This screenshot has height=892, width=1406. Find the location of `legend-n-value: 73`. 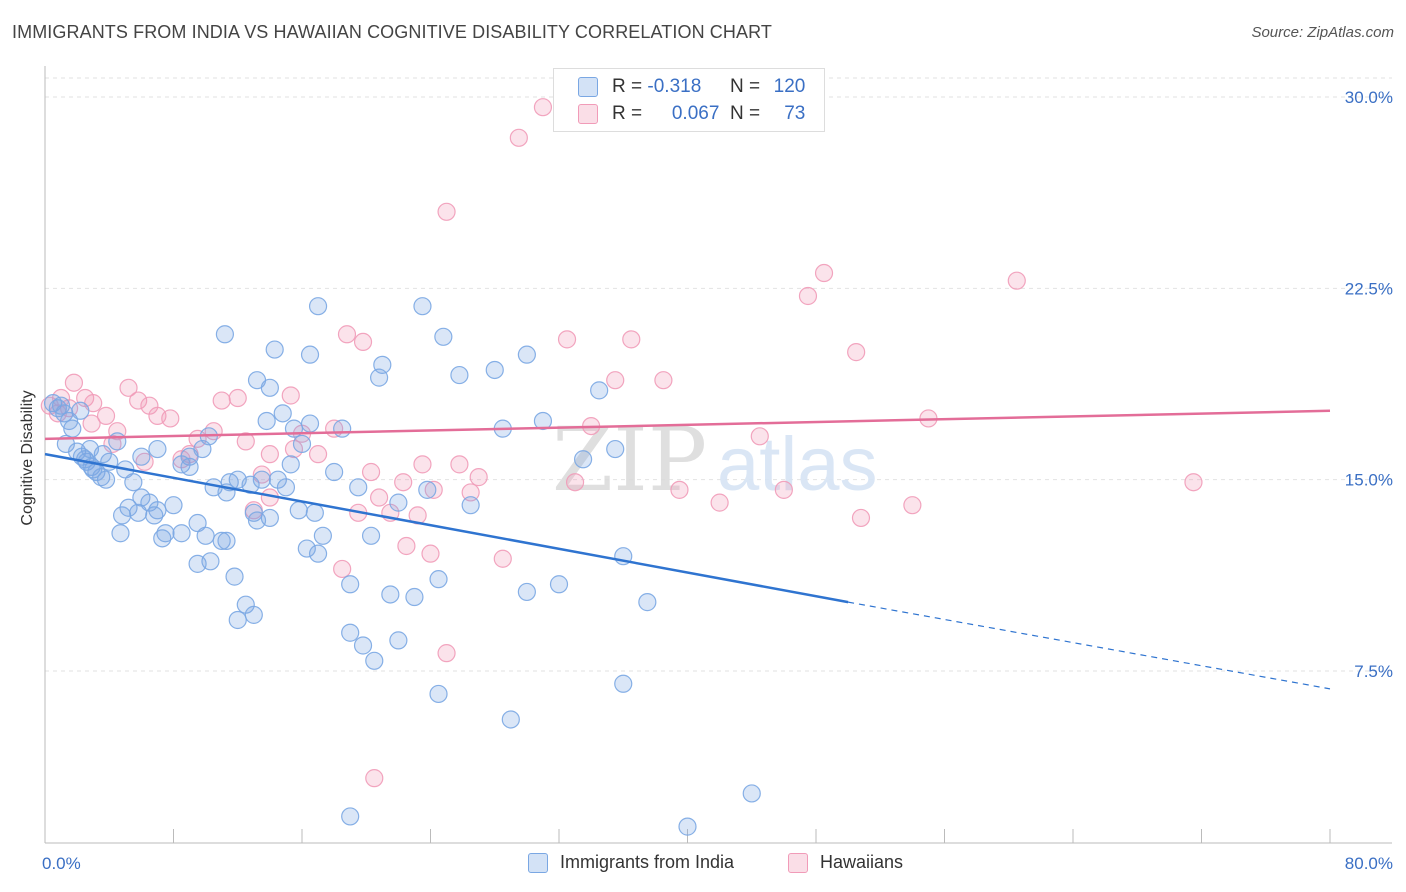

legend-n-value: 73 is located at coordinates (795, 113).